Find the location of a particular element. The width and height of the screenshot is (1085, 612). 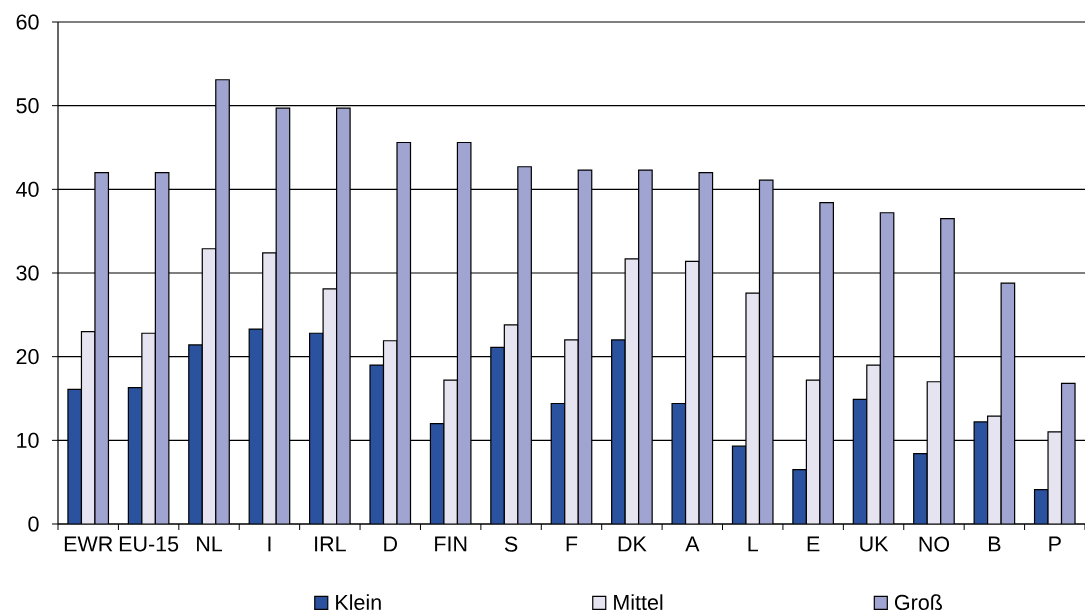

x-tick-label: F is located at coordinates (572, 544).